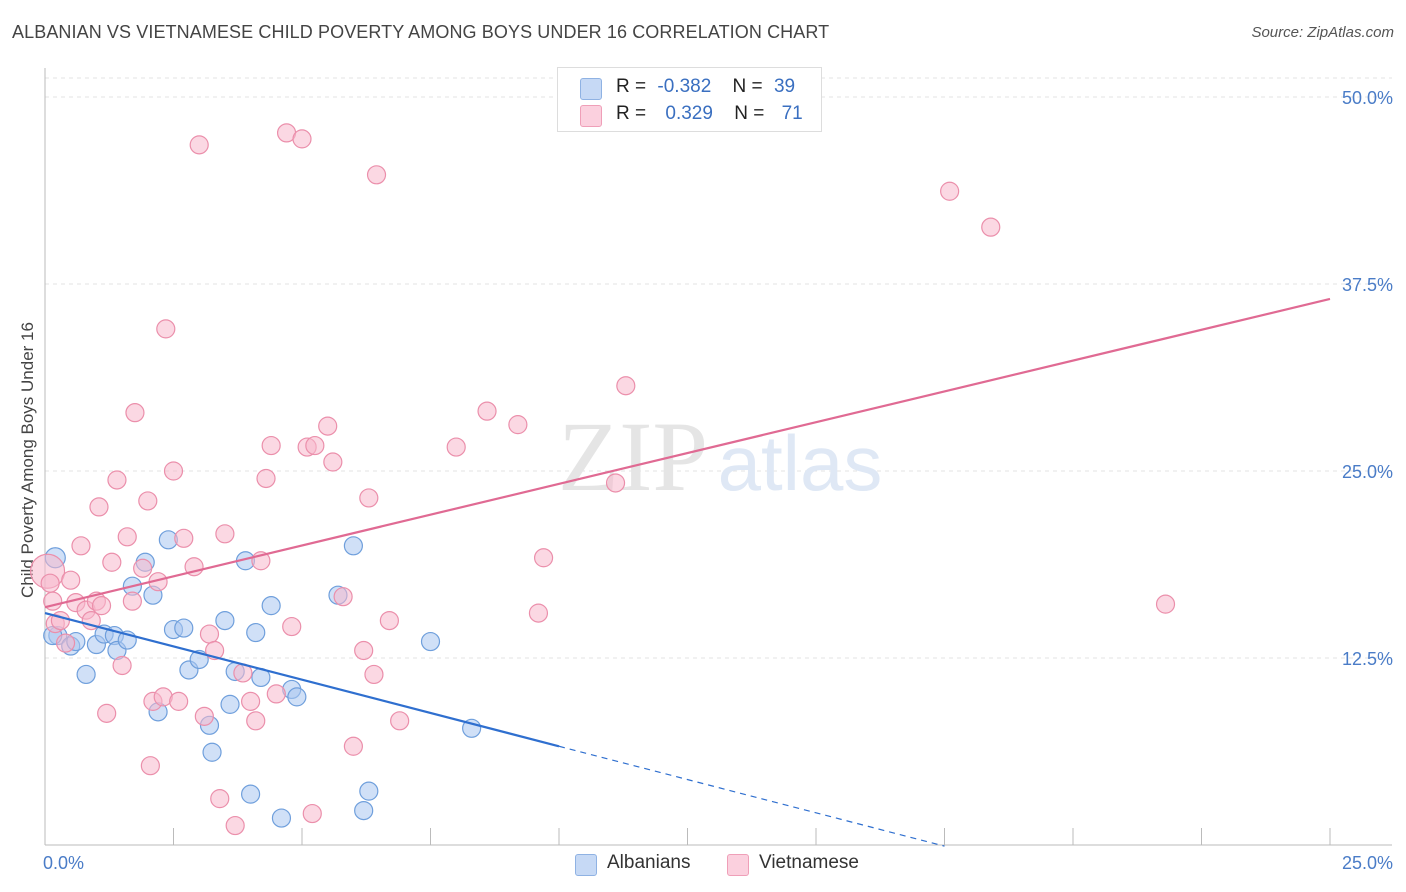  What do you see at coordinates (809, 862) in the screenshot?
I see `legend-label-vietnamese: Vietnamese` at bounding box center [809, 862].